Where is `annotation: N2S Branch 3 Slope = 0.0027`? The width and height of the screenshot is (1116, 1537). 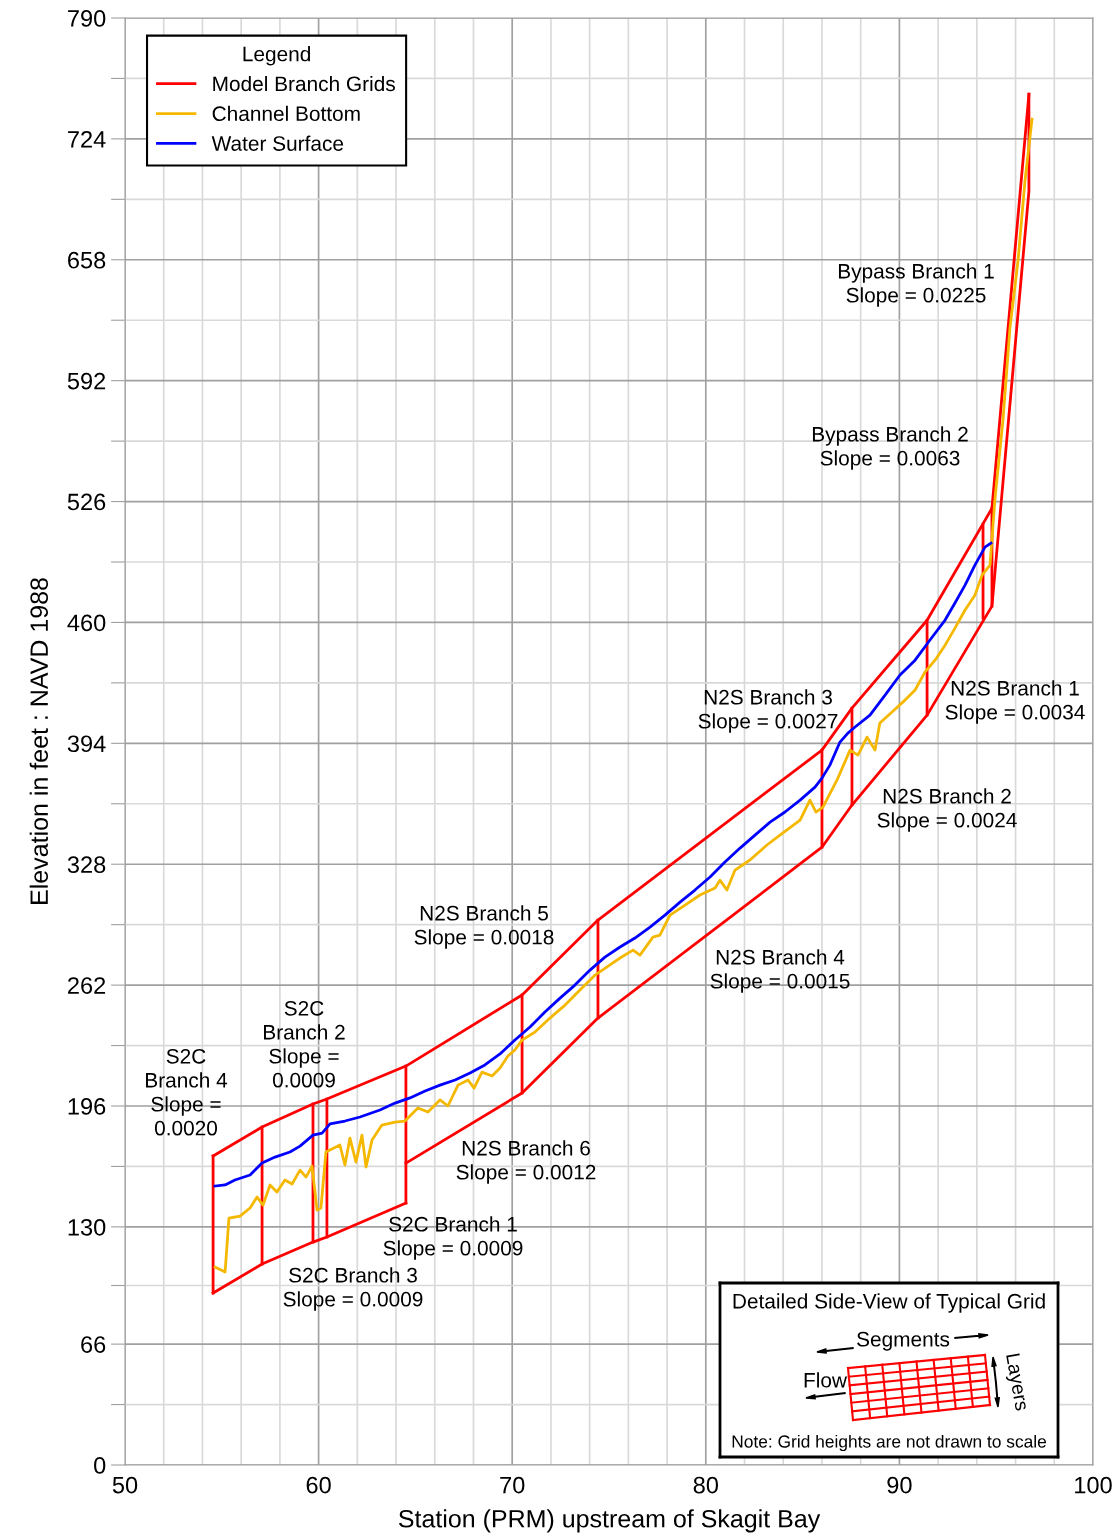 annotation: N2S Branch 3 Slope = 0.0027 is located at coordinates (768, 711).